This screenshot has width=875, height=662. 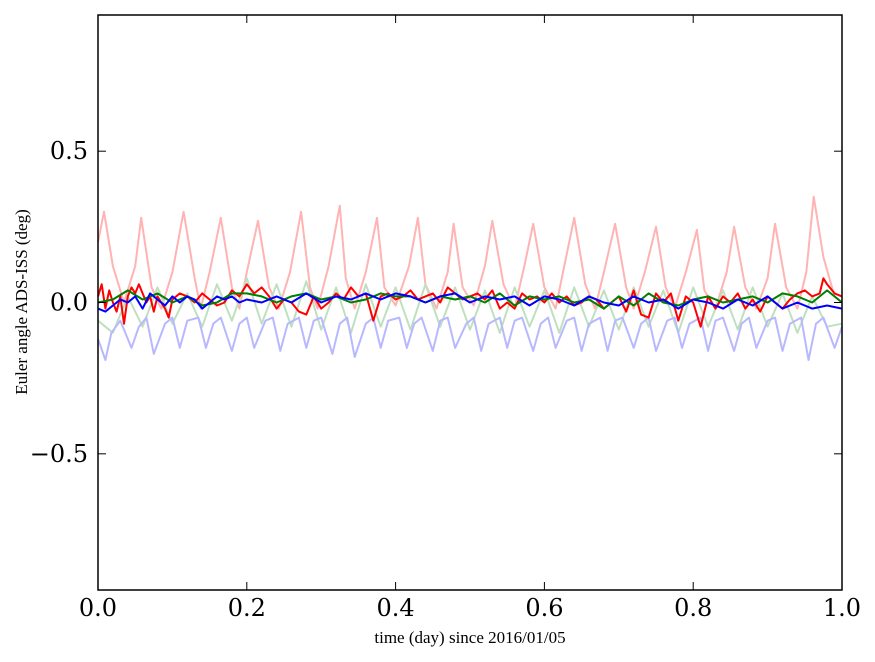 I want to click on y-tick-label-1: 0.0, so click(x=69, y=303).